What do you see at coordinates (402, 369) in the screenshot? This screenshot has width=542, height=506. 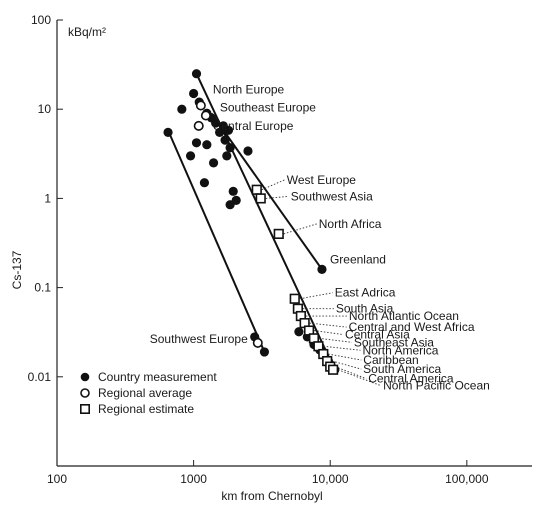 I see `region-label: South America` at bounding box center [402, 369].